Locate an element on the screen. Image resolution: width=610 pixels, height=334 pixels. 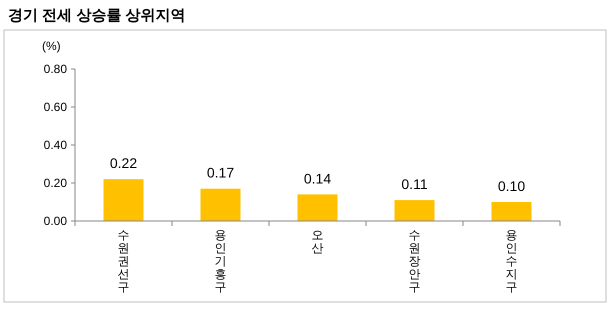
x-tick-label: 수원장안구 is located at coordinates (414, 261).